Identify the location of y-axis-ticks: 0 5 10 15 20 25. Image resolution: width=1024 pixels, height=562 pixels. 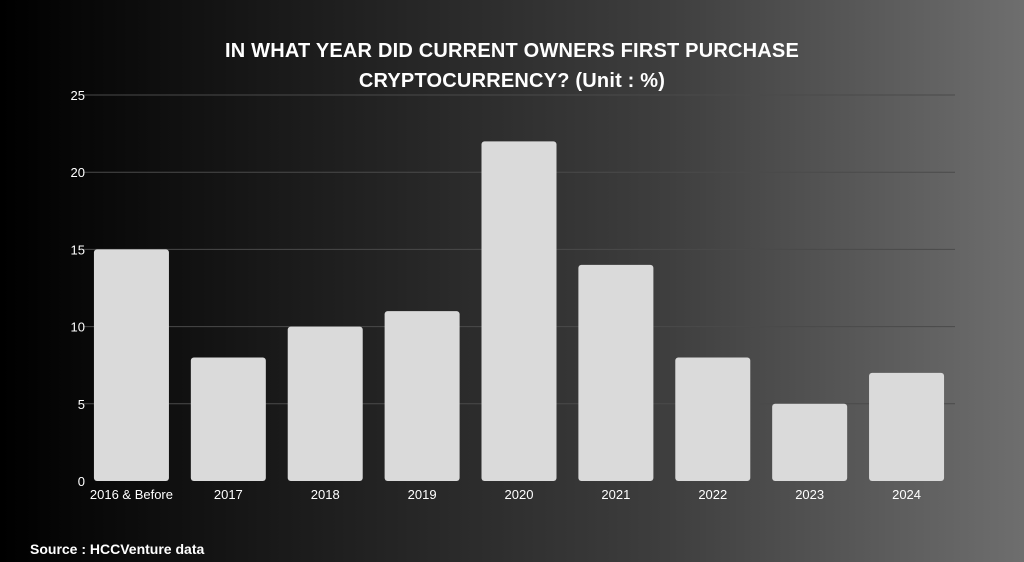
(78, 288).